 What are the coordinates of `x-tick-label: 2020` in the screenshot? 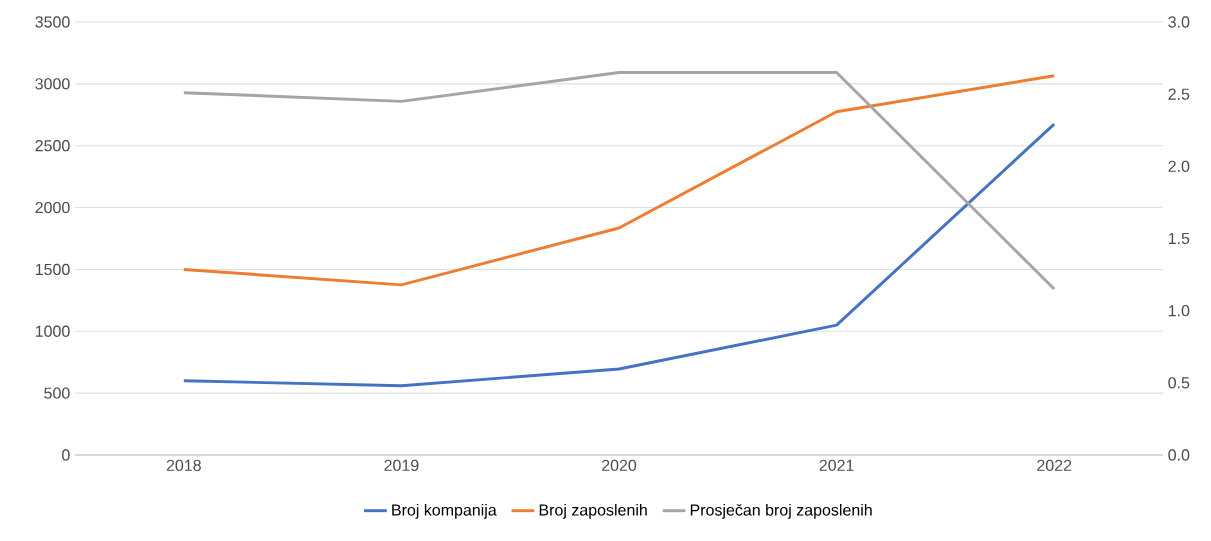 It's located at (619, 465).